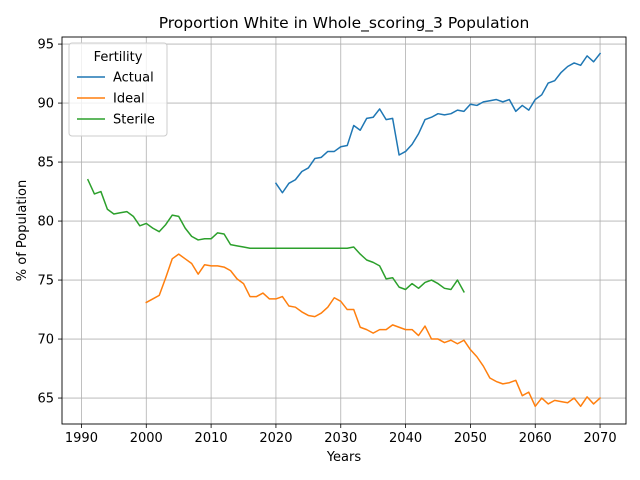 The width and height of the screenshot is (640, 480). I want to click on y-tick-label: 95, so click(45, 45).